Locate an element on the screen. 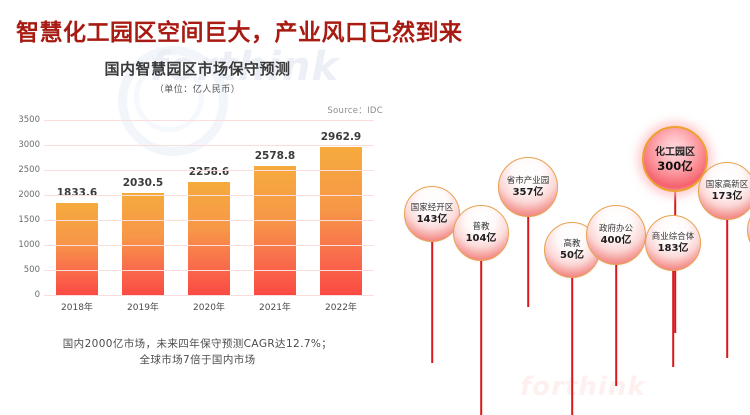  chart-x-tick-label: 2018年 is located at coordinates (77, 308).